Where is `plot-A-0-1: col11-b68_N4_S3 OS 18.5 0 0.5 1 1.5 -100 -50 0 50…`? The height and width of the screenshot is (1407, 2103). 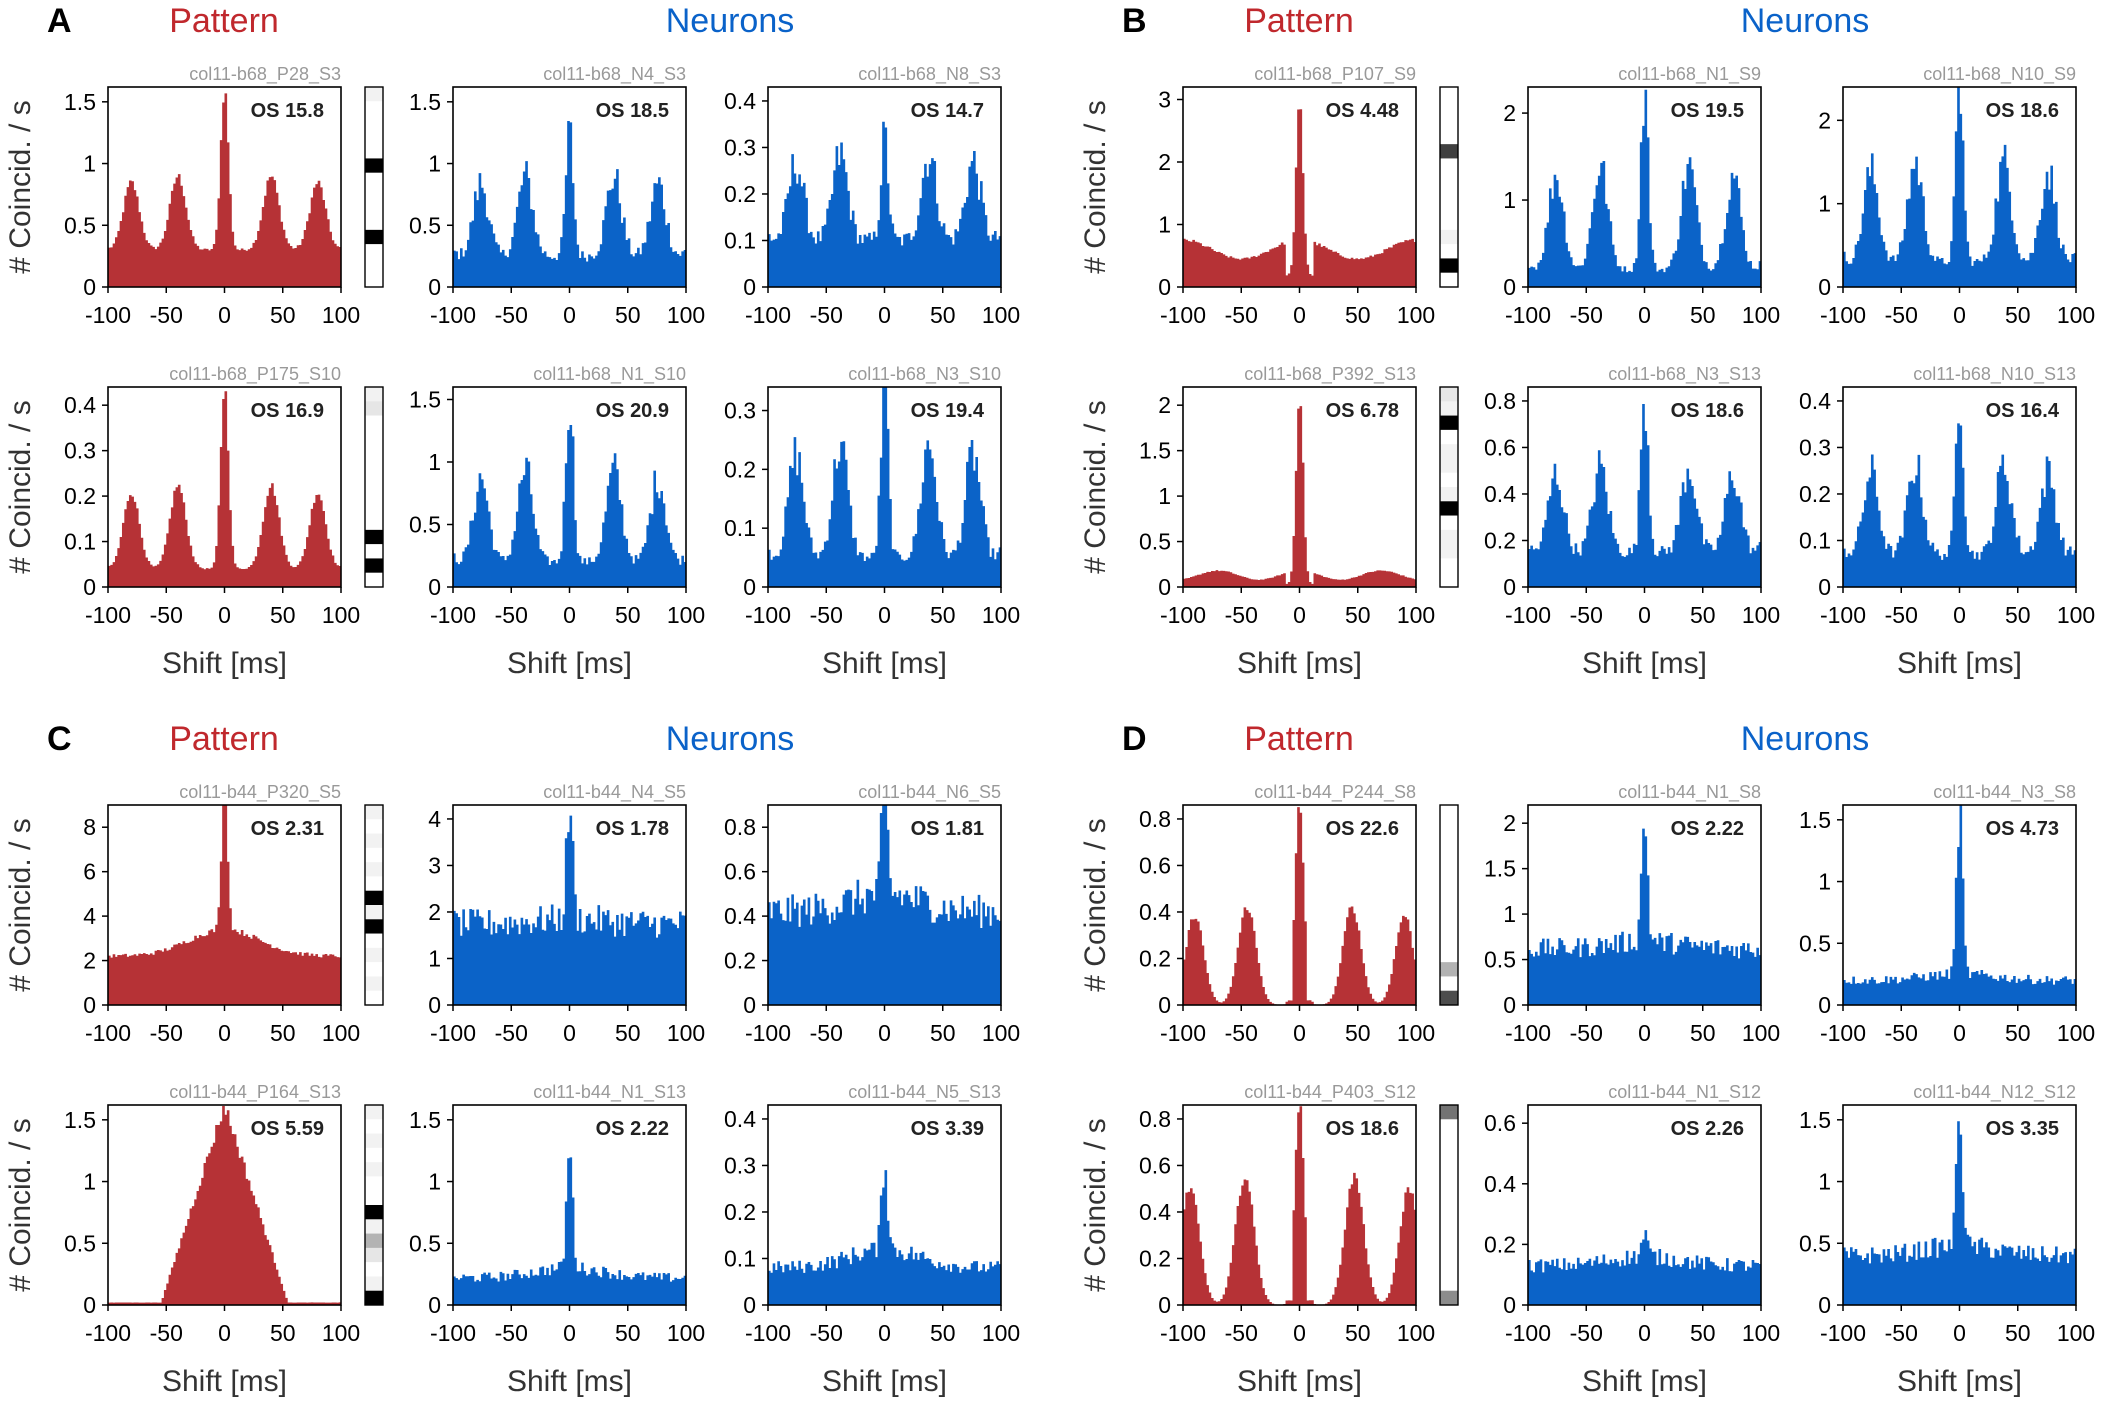 plot-A-0-1: col11-b68_N4_S3 OS 18.5 0 0.5 1 1.5 -100 -50 0 50… is located at coordinates (557, 196).